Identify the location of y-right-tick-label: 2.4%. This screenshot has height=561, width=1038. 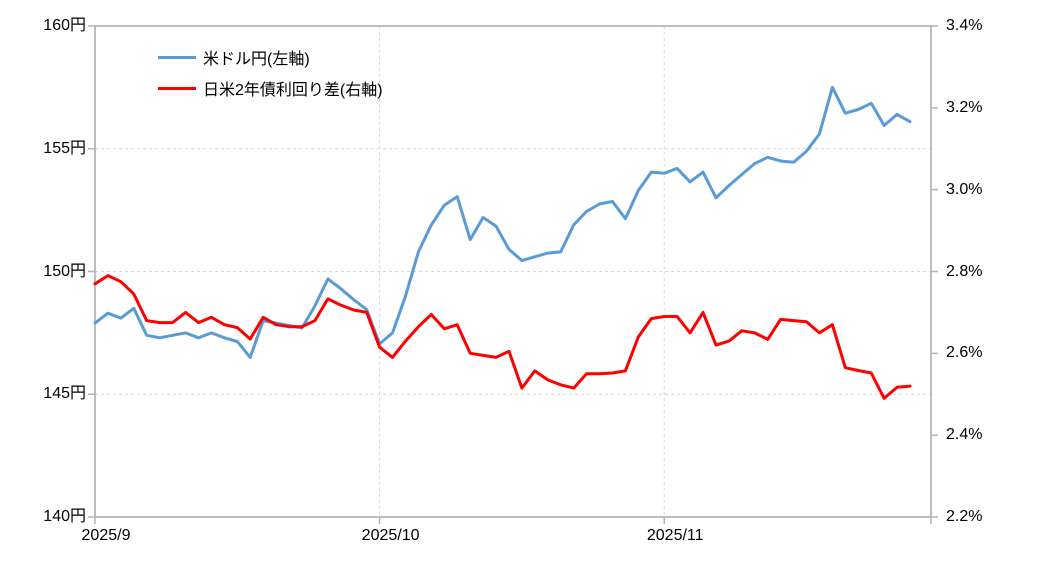
(964, 435).